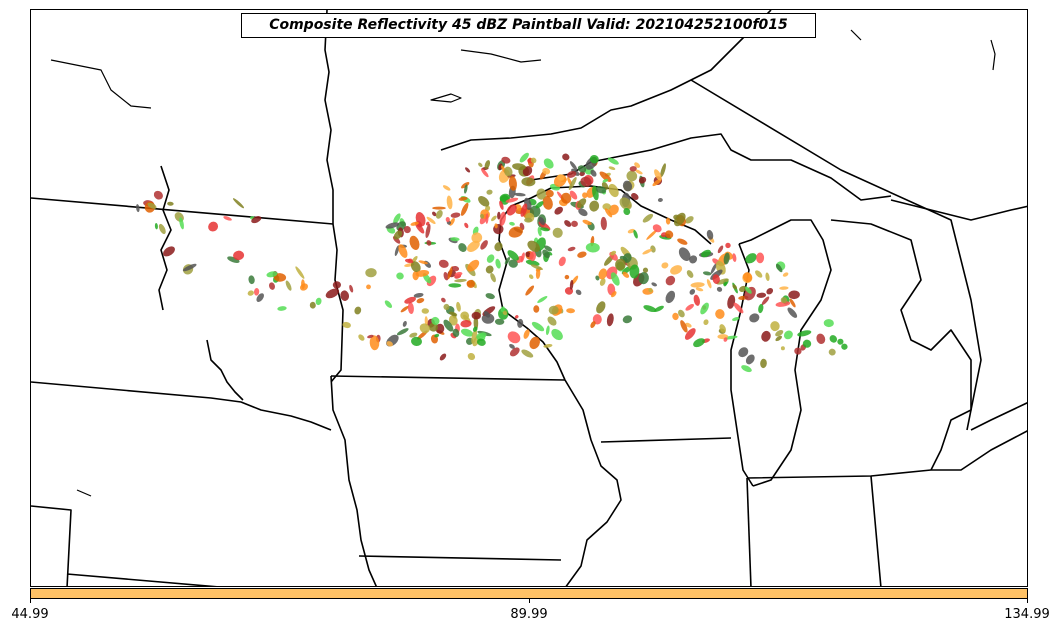 This screenshot has height=633, width=1062. I want to click on ne-ks-border, so click(51, 545).